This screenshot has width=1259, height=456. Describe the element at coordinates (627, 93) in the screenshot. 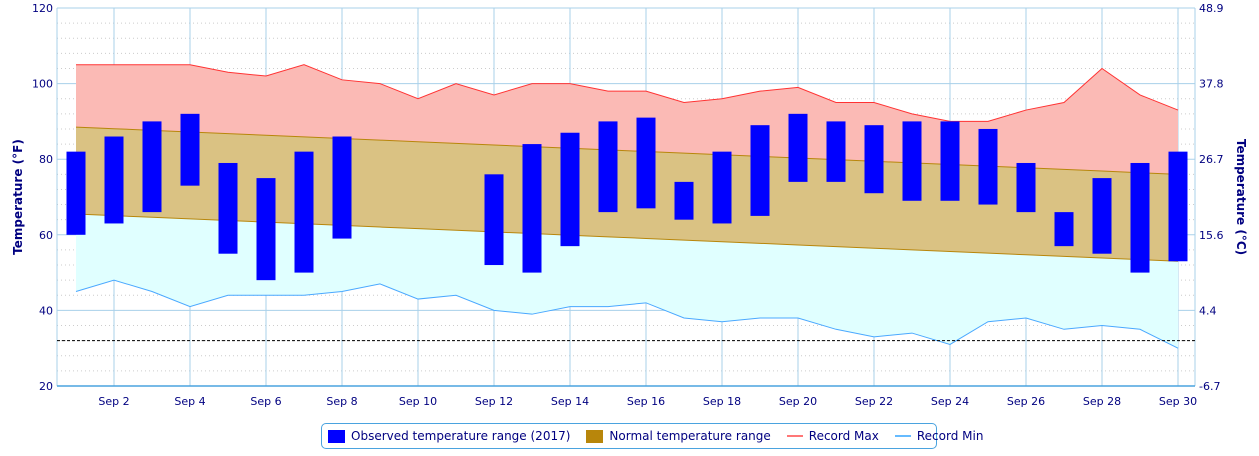

I see `record-max-line` at that location.